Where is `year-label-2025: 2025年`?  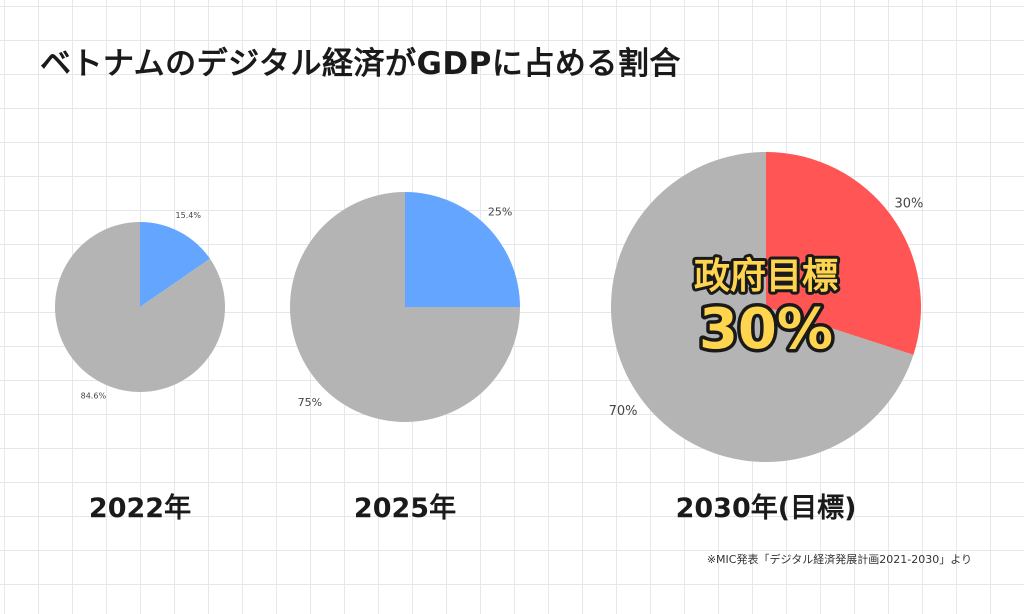 year-label-2025: 2025年 is located at coordinates (405, 508).